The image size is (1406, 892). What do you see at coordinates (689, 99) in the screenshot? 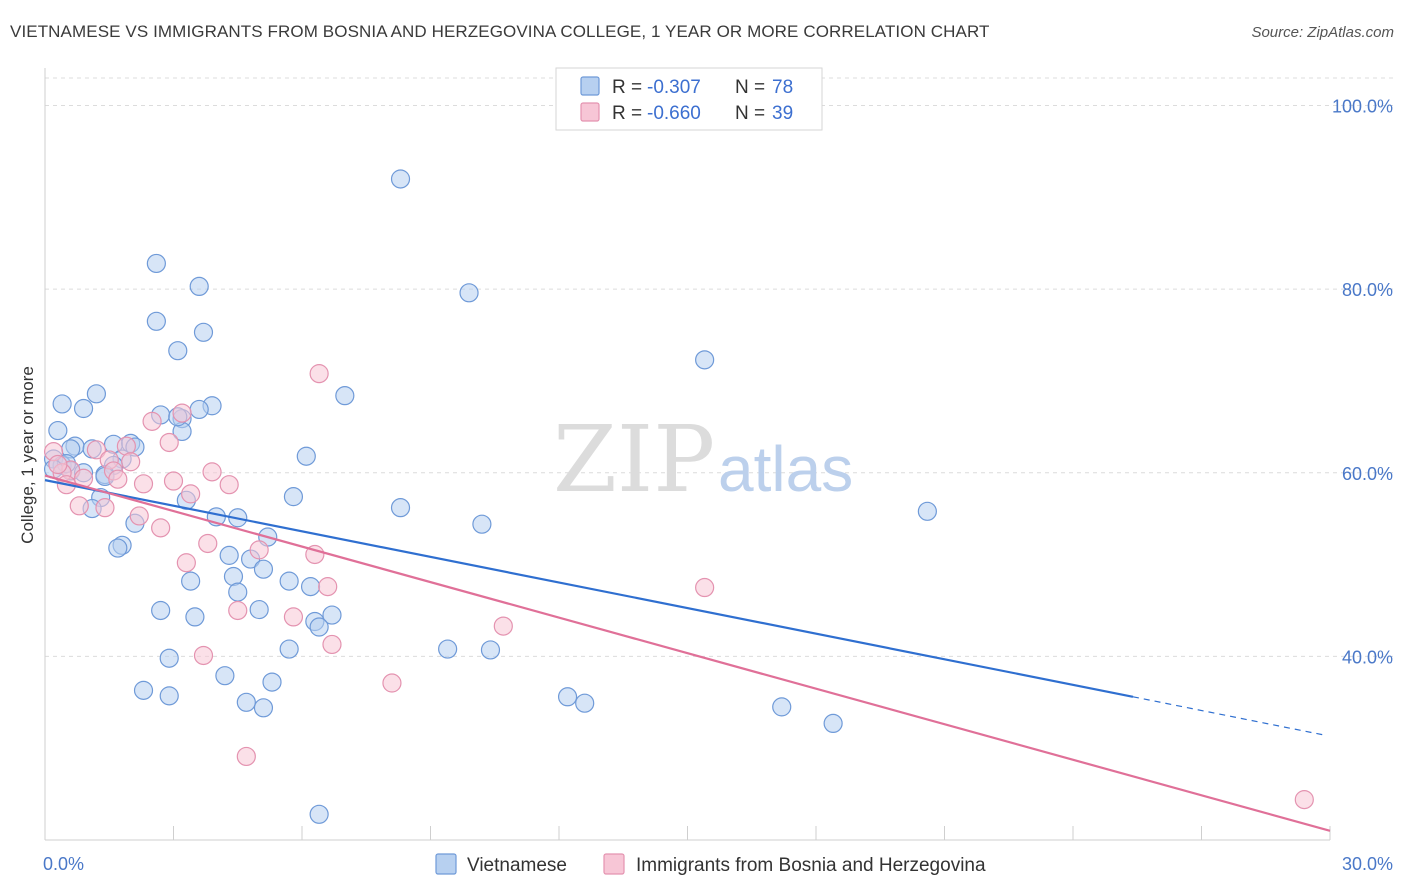
I see `legend-box: R = -0.307 N = 78 R = -0.660 N = 39` at bounding box center [689, 99].